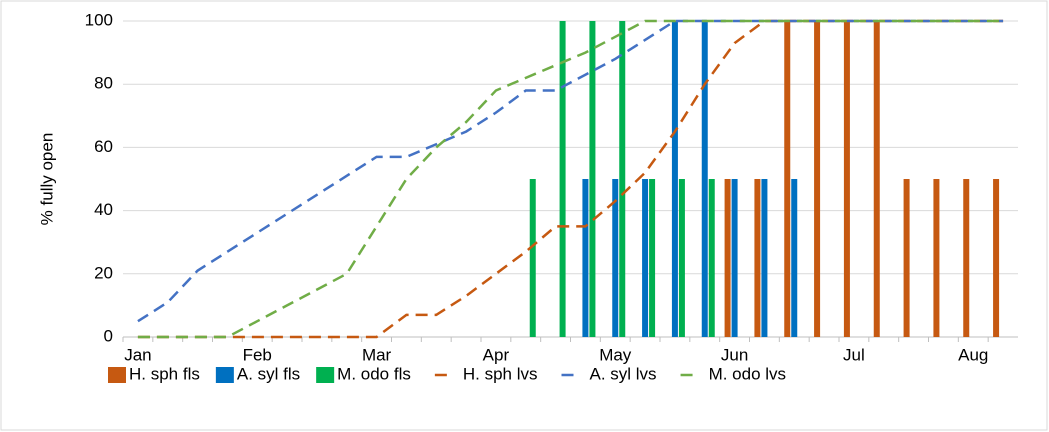 This screenshot has width=1049, height=432. I want to click on x-tick-label: Mar, so click(377, 354).